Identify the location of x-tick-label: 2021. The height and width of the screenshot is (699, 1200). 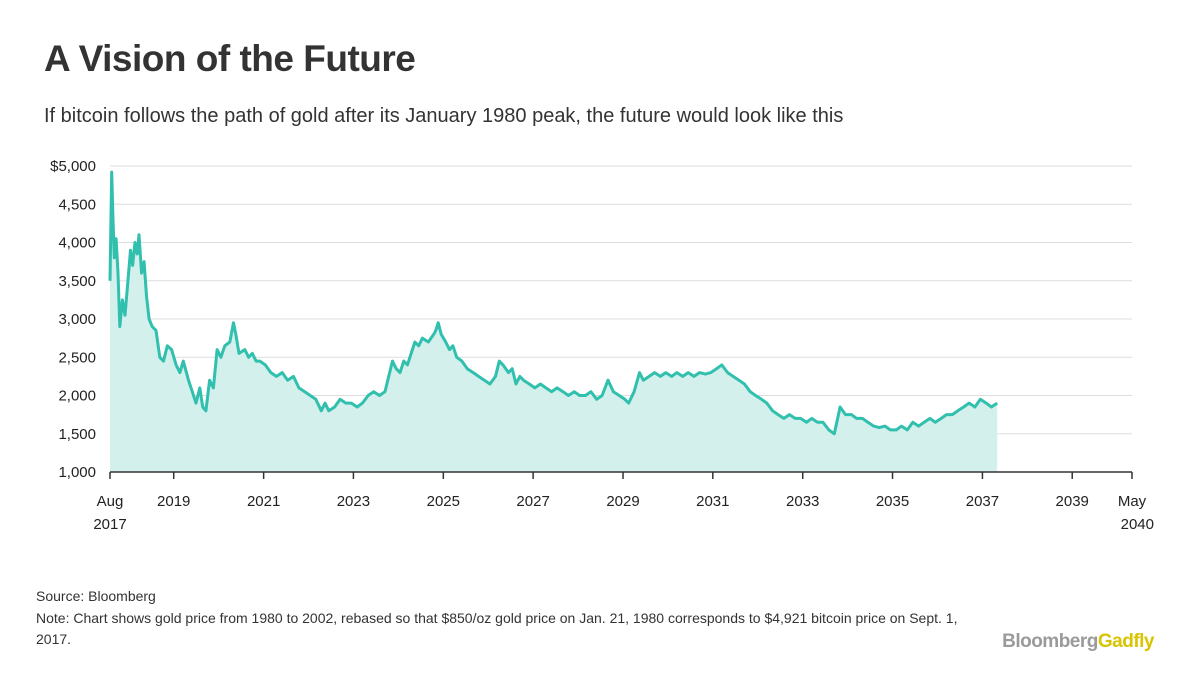
(263, 501).